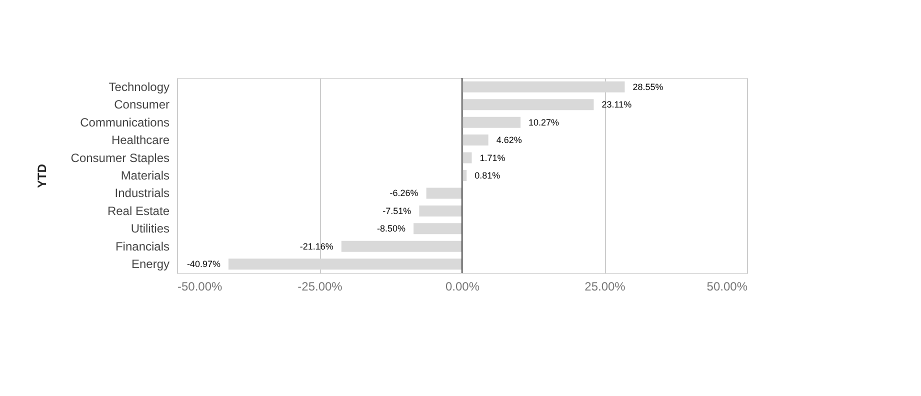 This screenshot has width=921, height=396. What do you see at coordinates (404, 193) in the screenshot?
I see `data-label: -6.26%` at bounding box center [404, 193].